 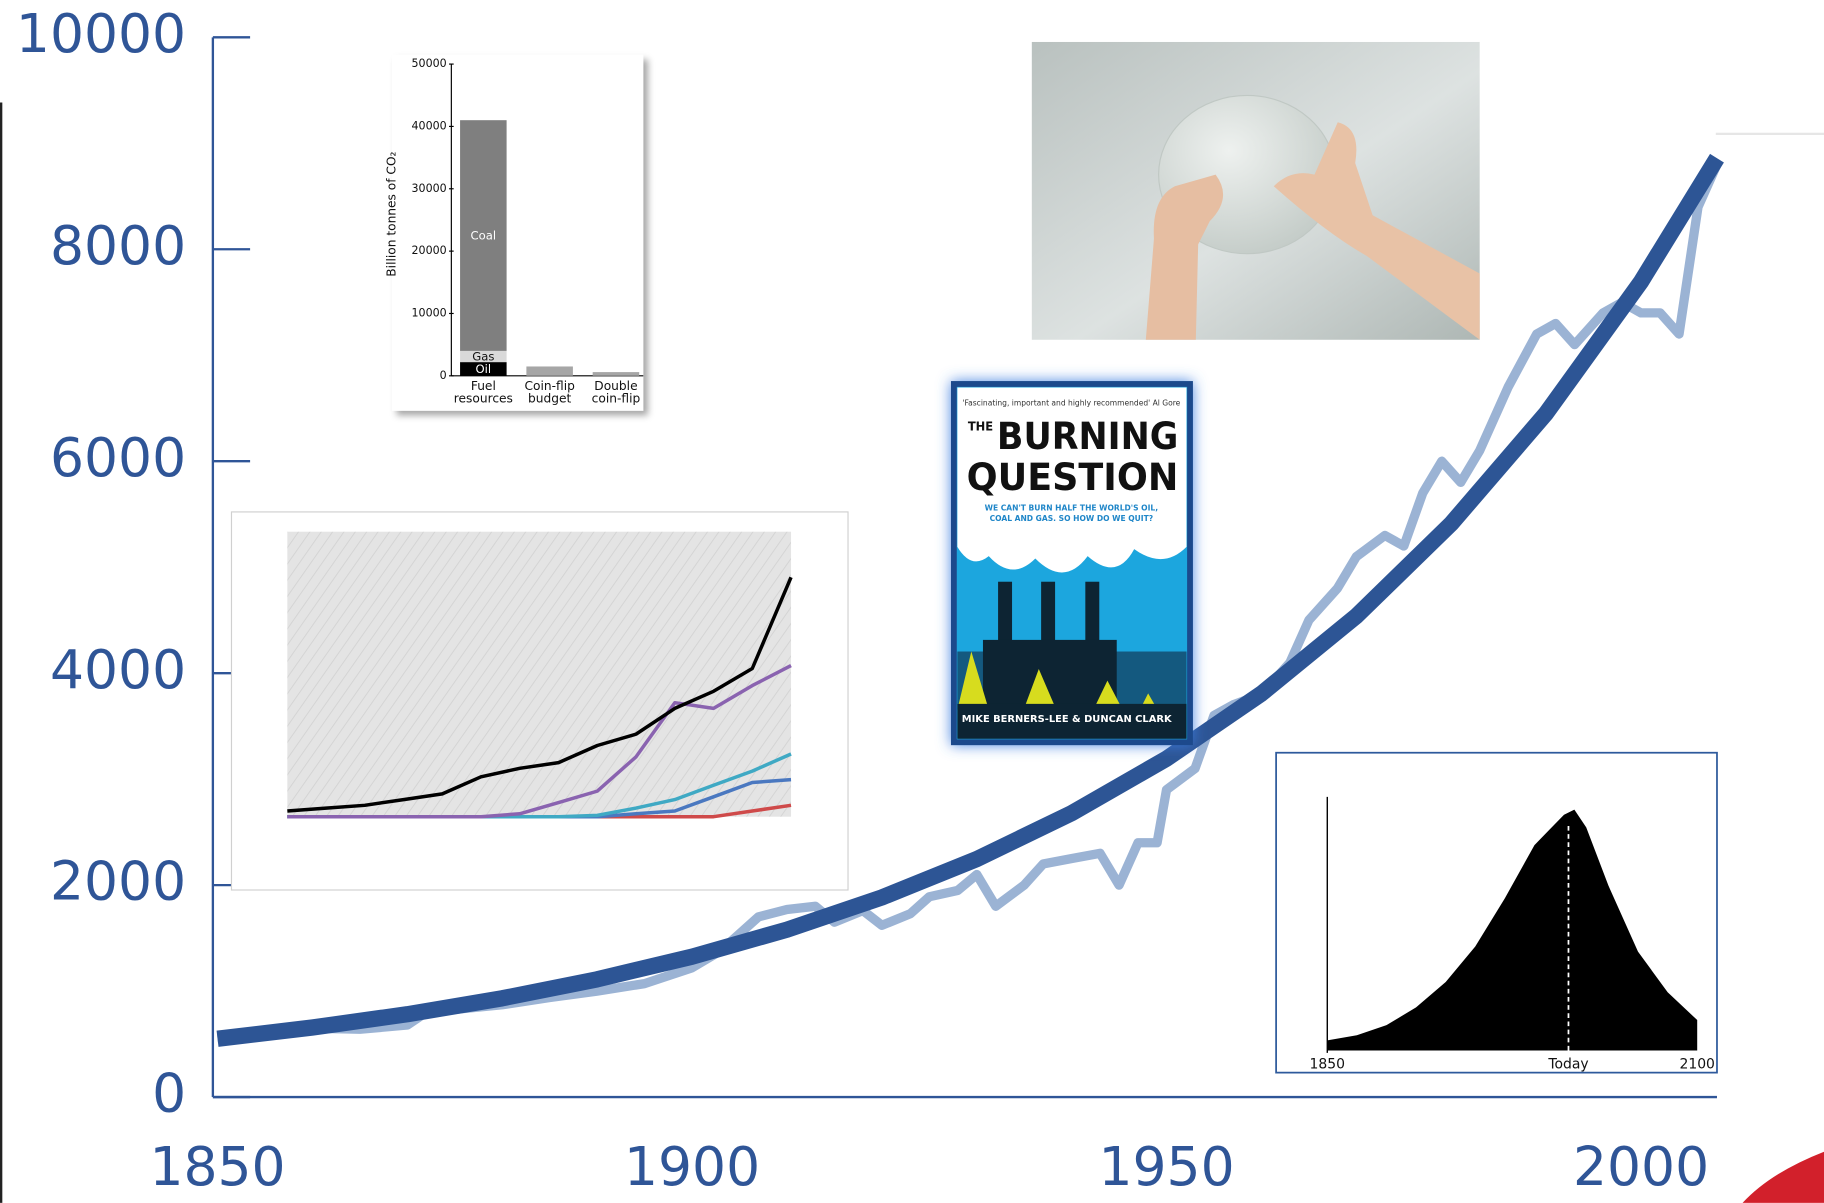 What do you see at coordinates (118, 245) in the screenshot?
I see `y-tick-label: 8000` at bounding box center [118, 245].